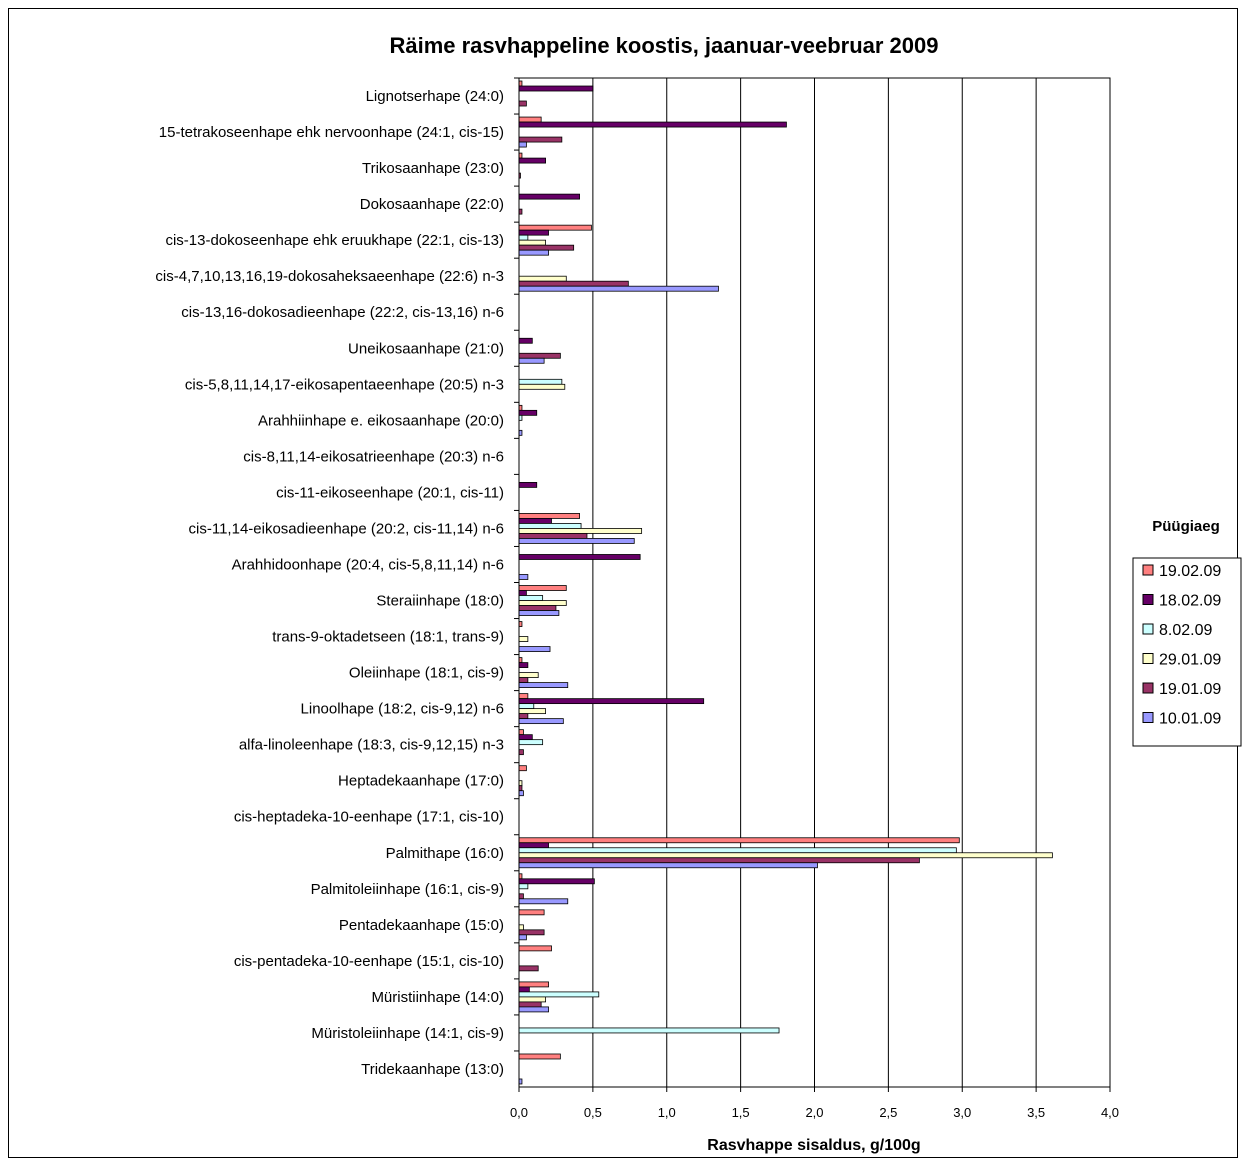 The height and width of the screenshot is (1159, 1245). Describe the element at coordinates (432, 1069) in the screenshot. I see `category-label: Tridekaanhape (13:0)` at that location.